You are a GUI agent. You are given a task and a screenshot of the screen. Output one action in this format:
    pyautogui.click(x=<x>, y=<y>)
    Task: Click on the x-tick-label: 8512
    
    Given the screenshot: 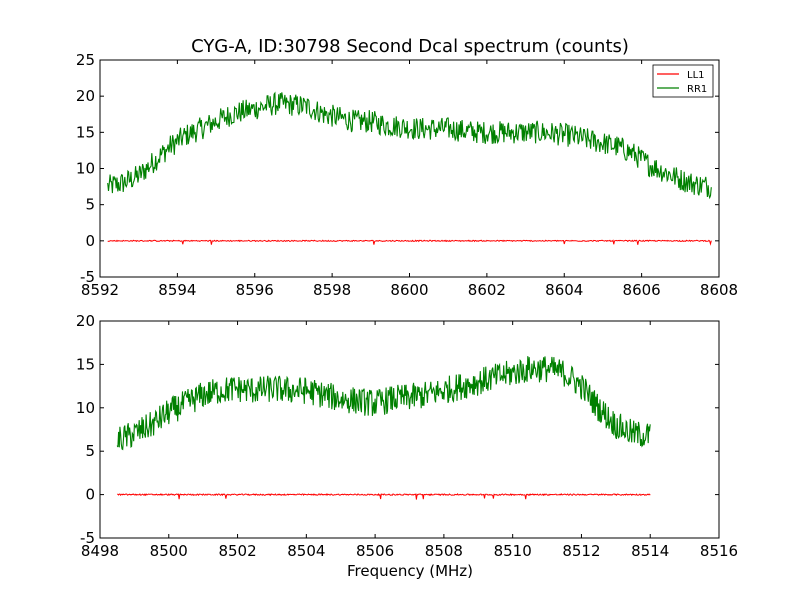 What is the action you would take?
    pyautogui.click(x=581, y=551)
    